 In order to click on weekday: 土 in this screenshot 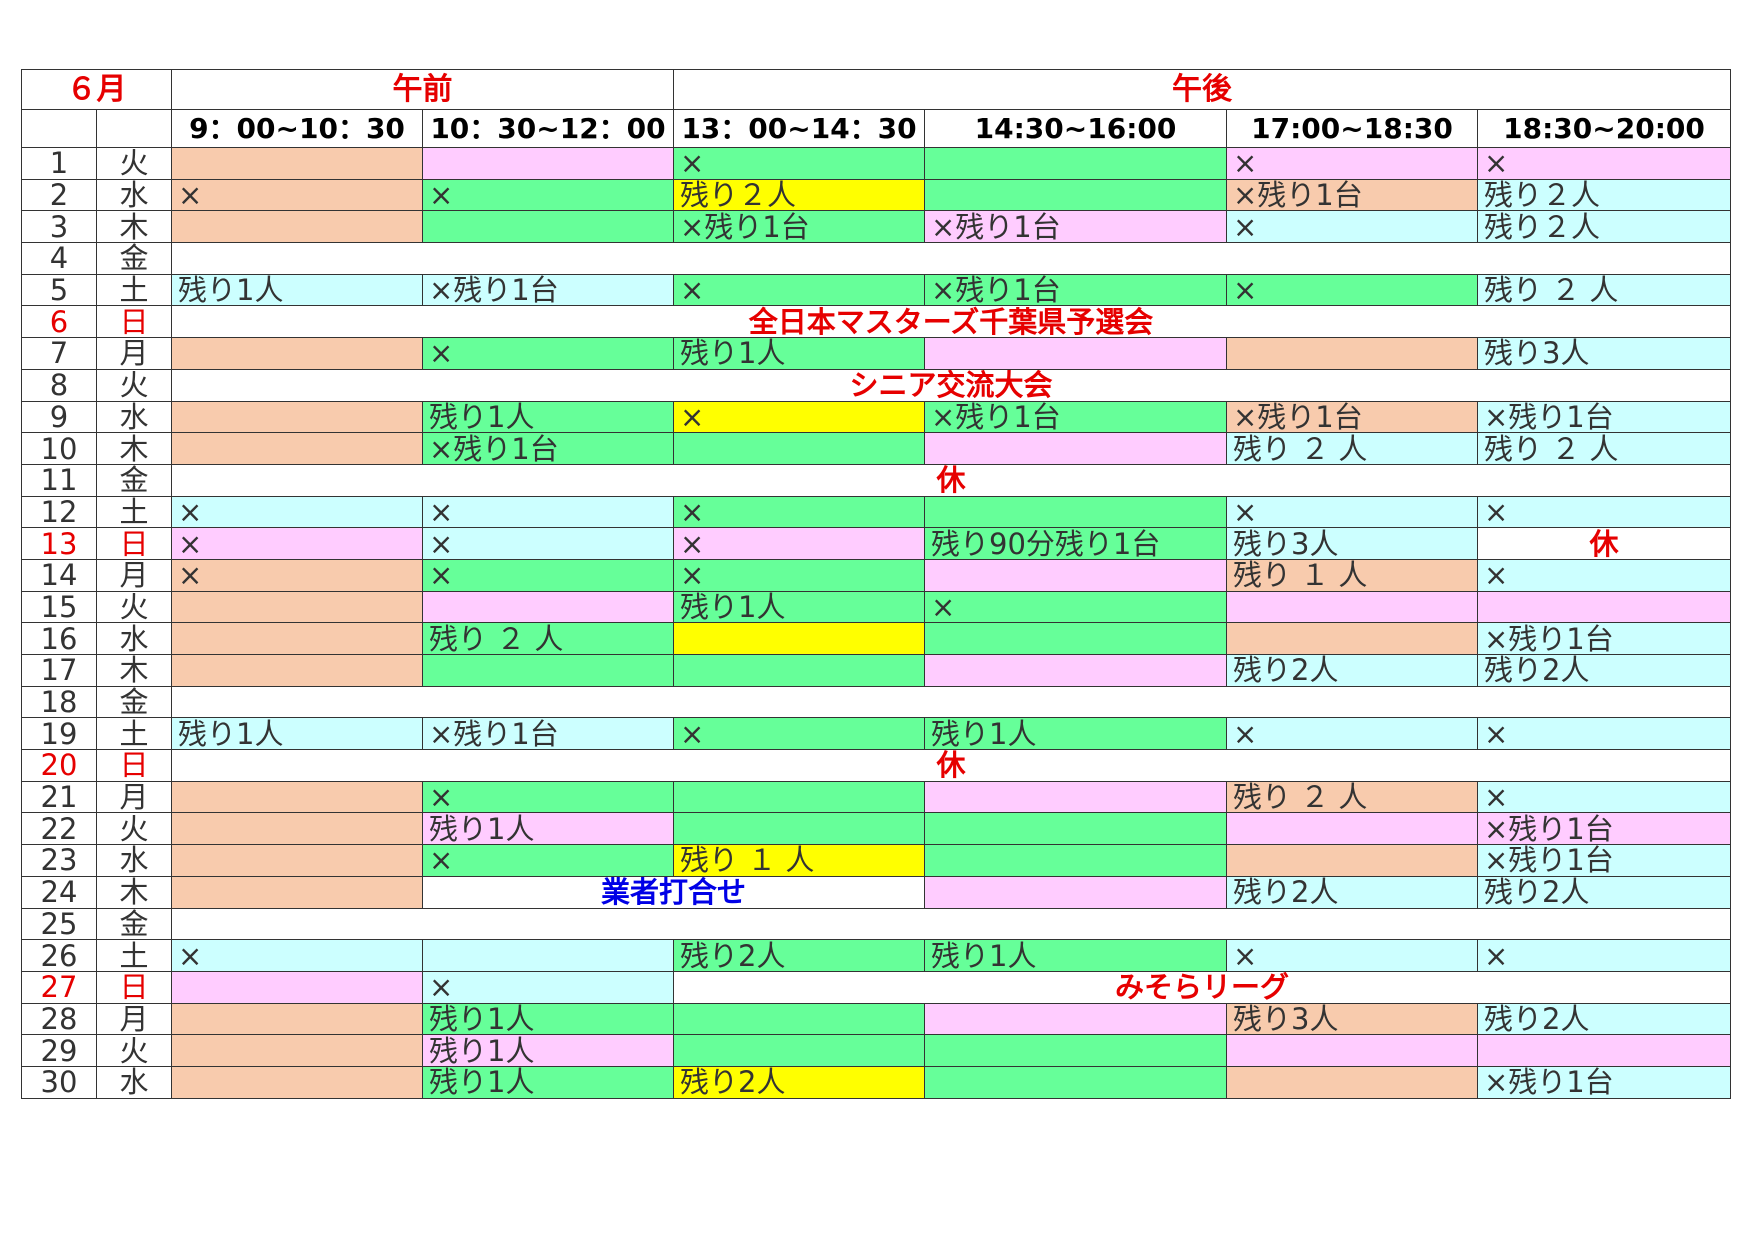, I will do `click(134, 955)`.